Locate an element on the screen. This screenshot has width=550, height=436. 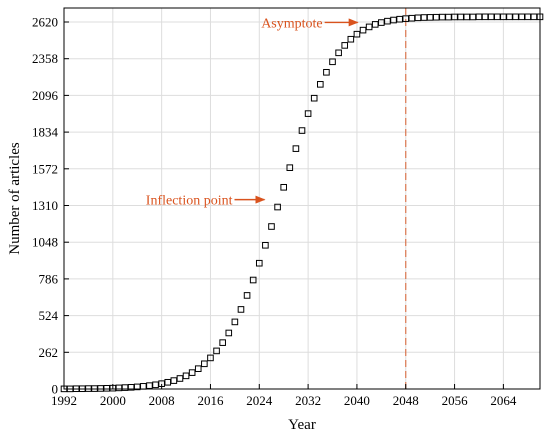
y-tick-label: 0 is located at coordinates (55, 389).